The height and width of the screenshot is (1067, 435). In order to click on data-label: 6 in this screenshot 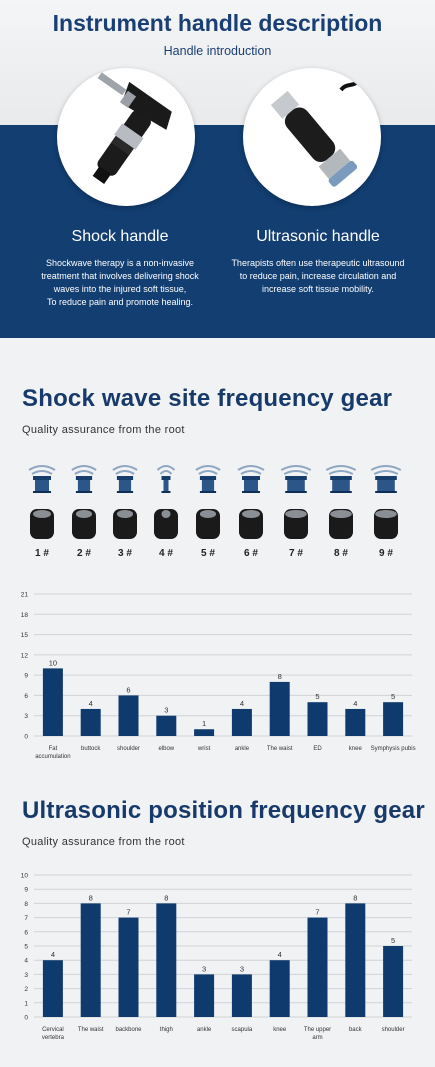, I will do `click(128, 689)`.